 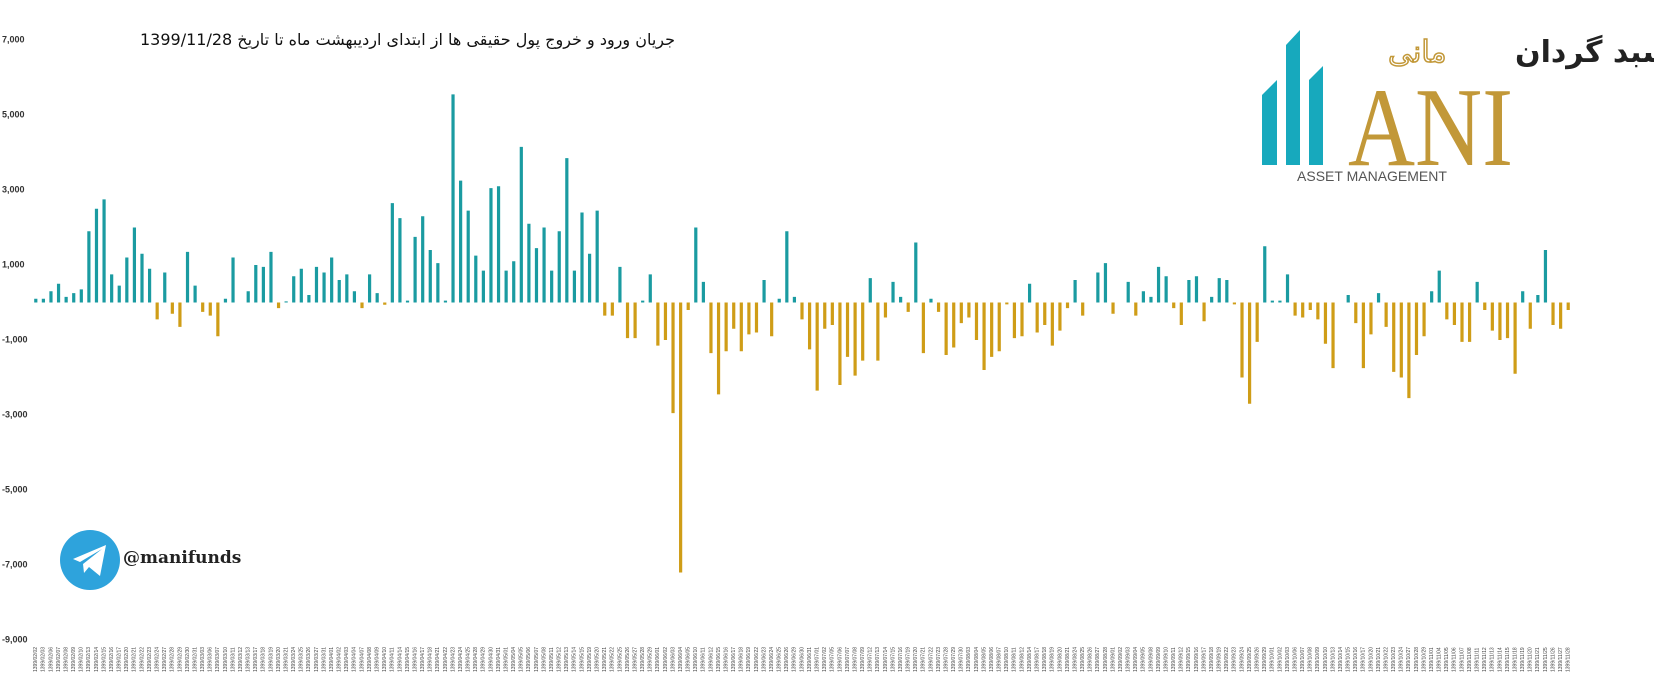 What do you see at coordinates (1371, 659) in the screenshot?
I see `x-tick-label: 1399/10/20` at bounding box center [1371, 659].